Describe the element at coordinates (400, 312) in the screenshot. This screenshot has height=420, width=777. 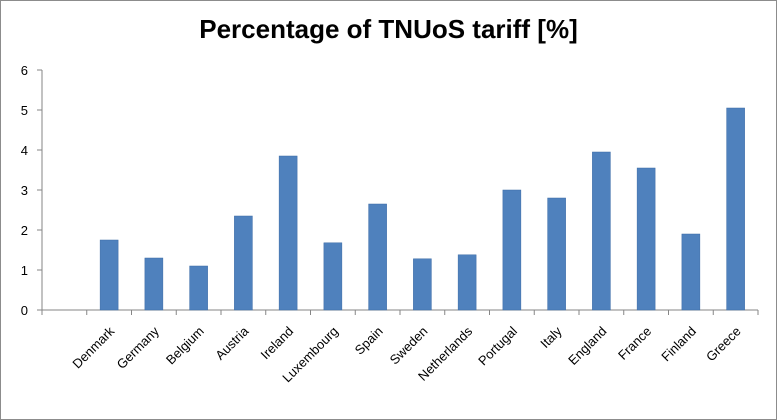
I see `x-axis` at that location.